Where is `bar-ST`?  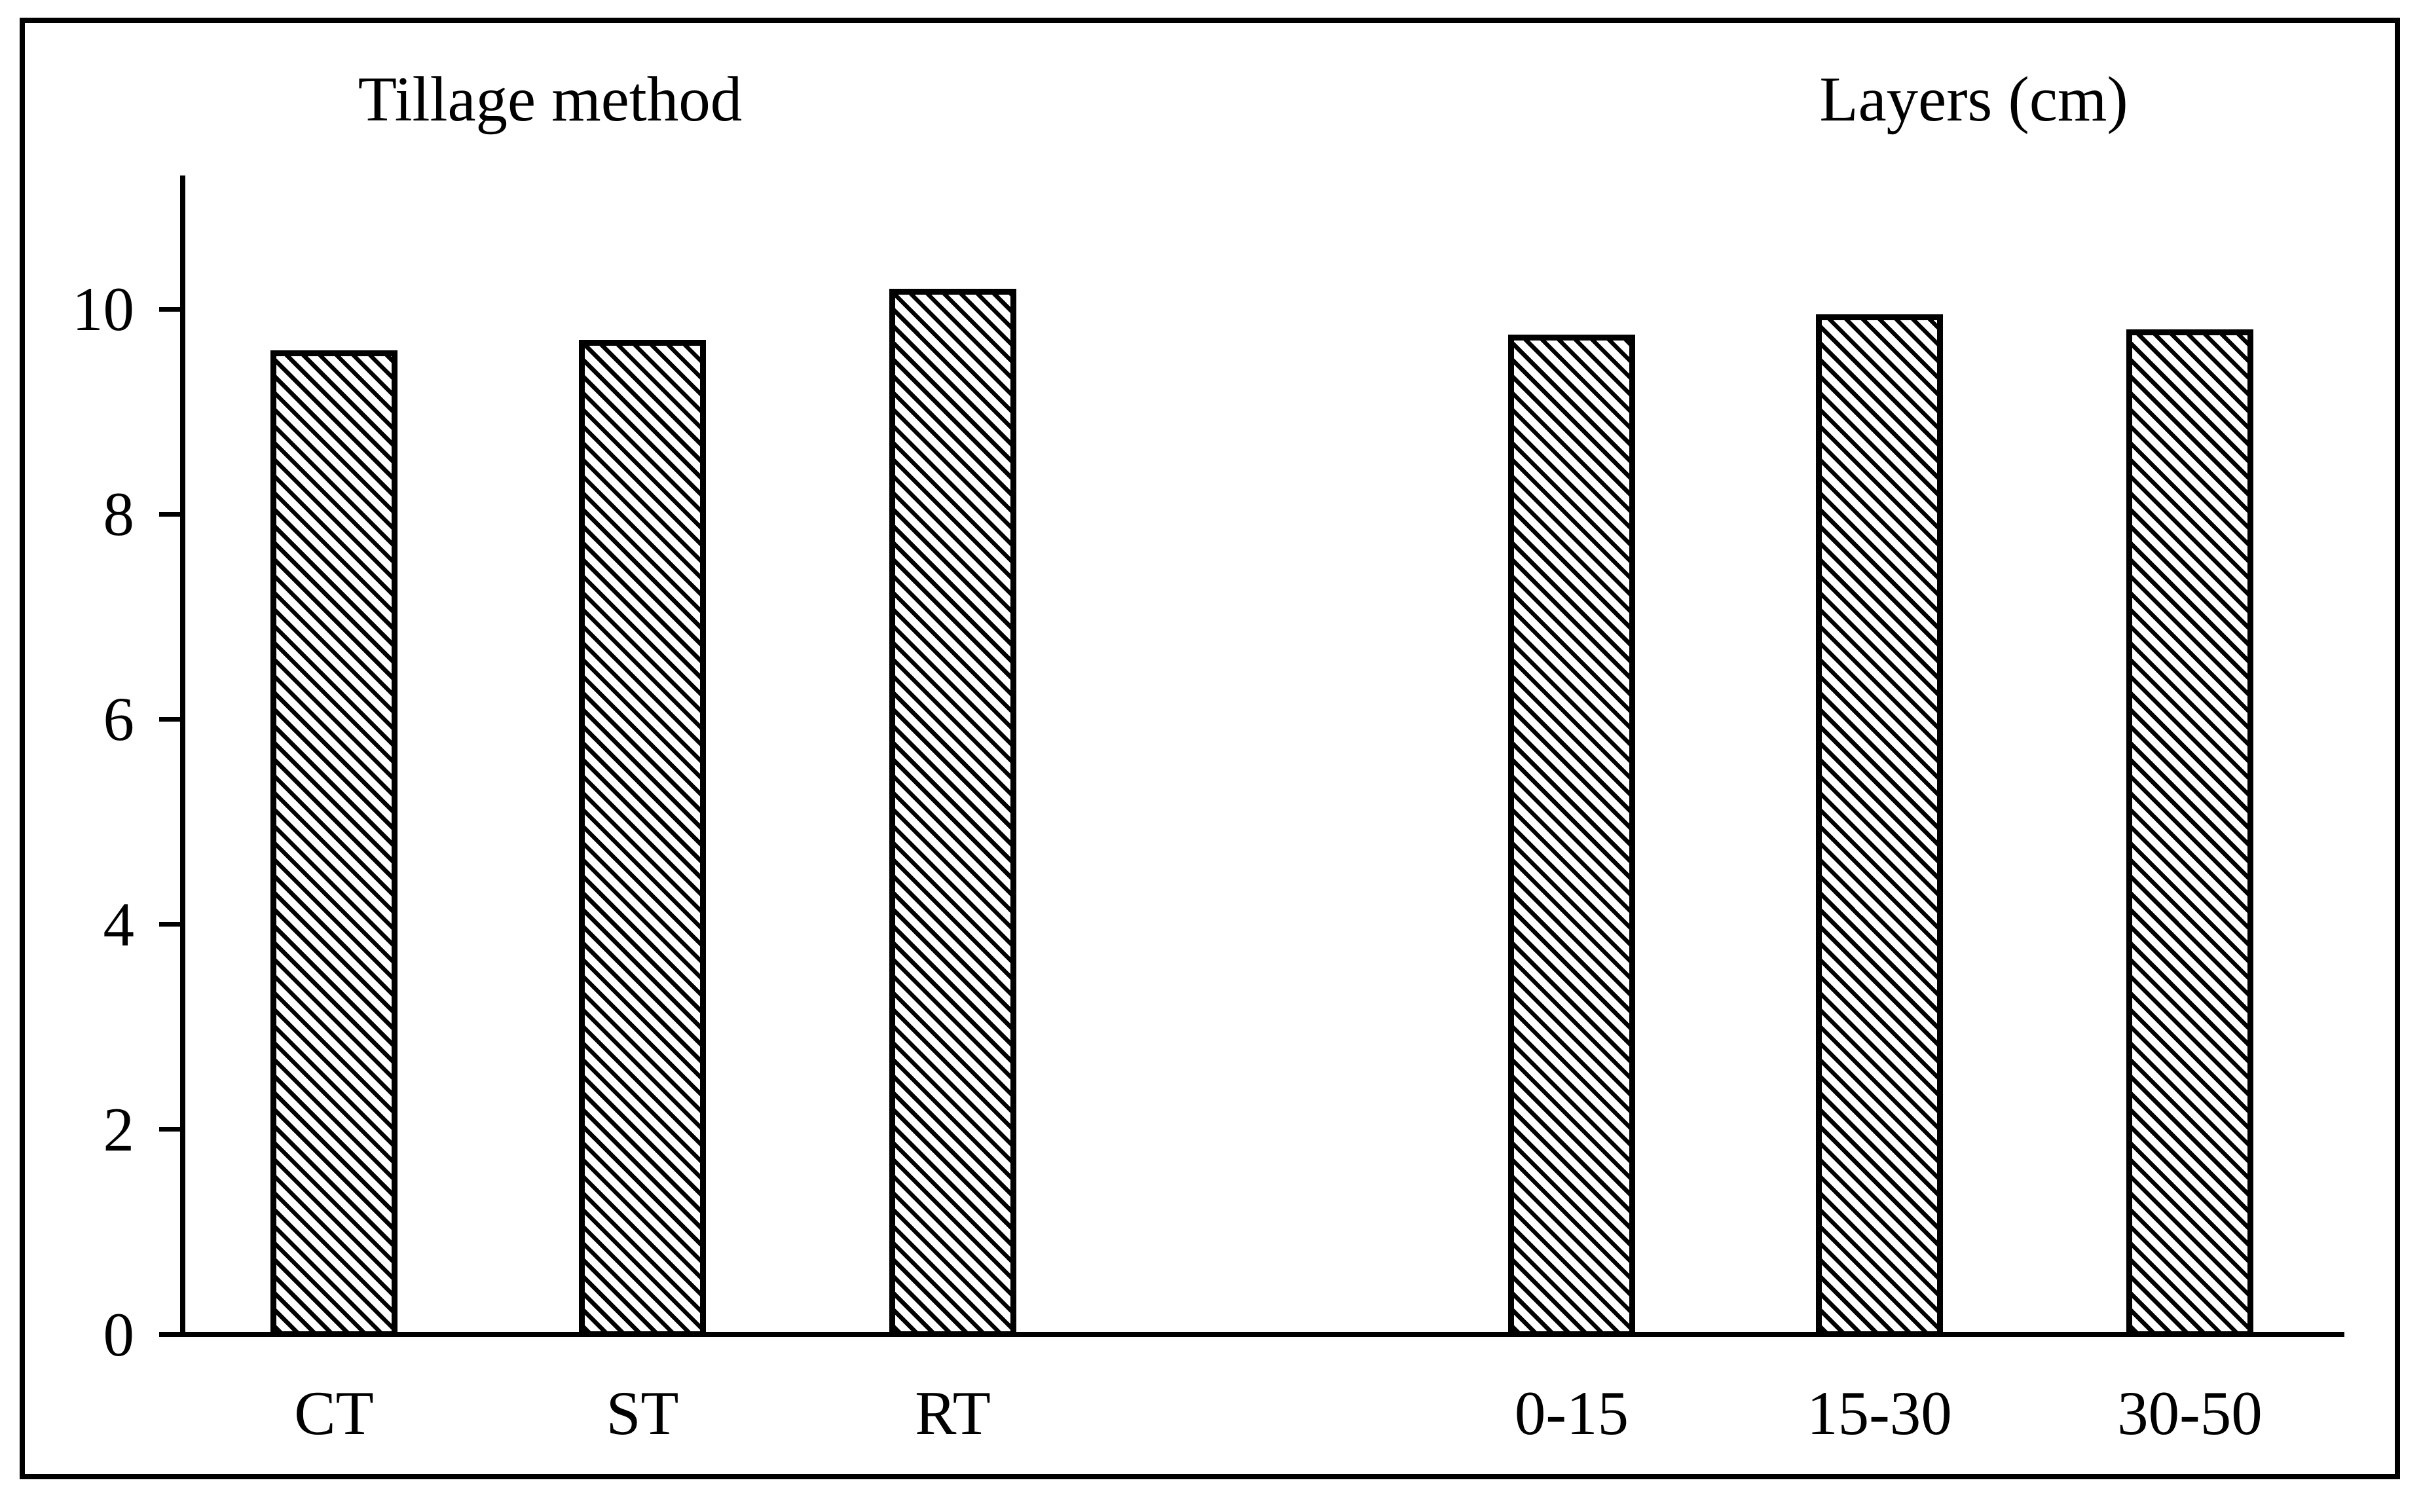
bar-ST is located at coordinates (642, 838).